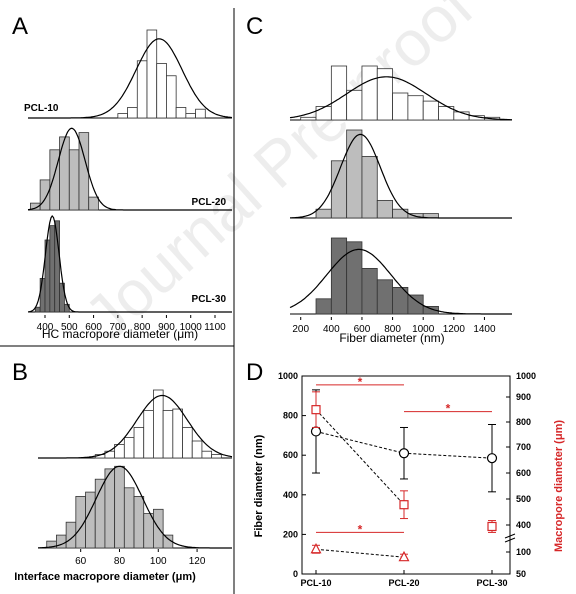 The width and height of the screenshot is (576, 594). I want to click on y2-tick-label: 1000, so click(526, 376).